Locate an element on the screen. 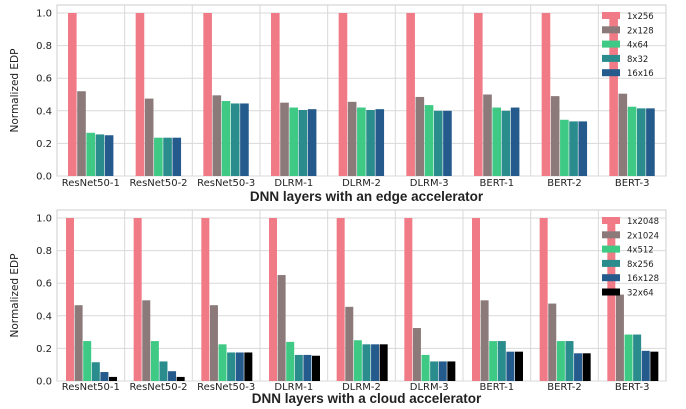  bar-resnet50-3-4x64 is located at coordinates (226, 138).